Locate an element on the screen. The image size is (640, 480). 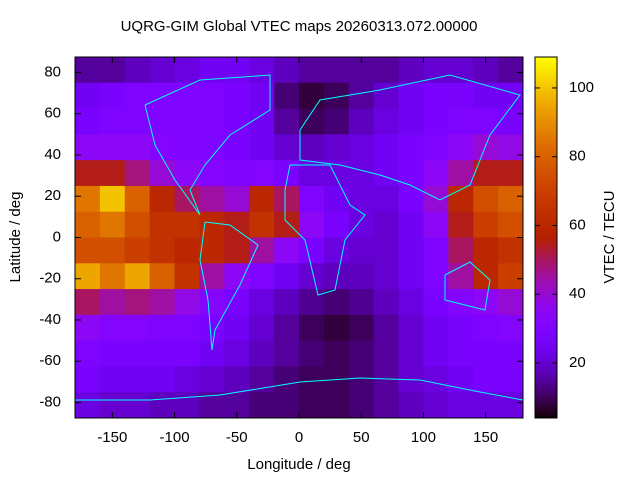
x-tick-label: 100 is located at coordinates (423, 437).